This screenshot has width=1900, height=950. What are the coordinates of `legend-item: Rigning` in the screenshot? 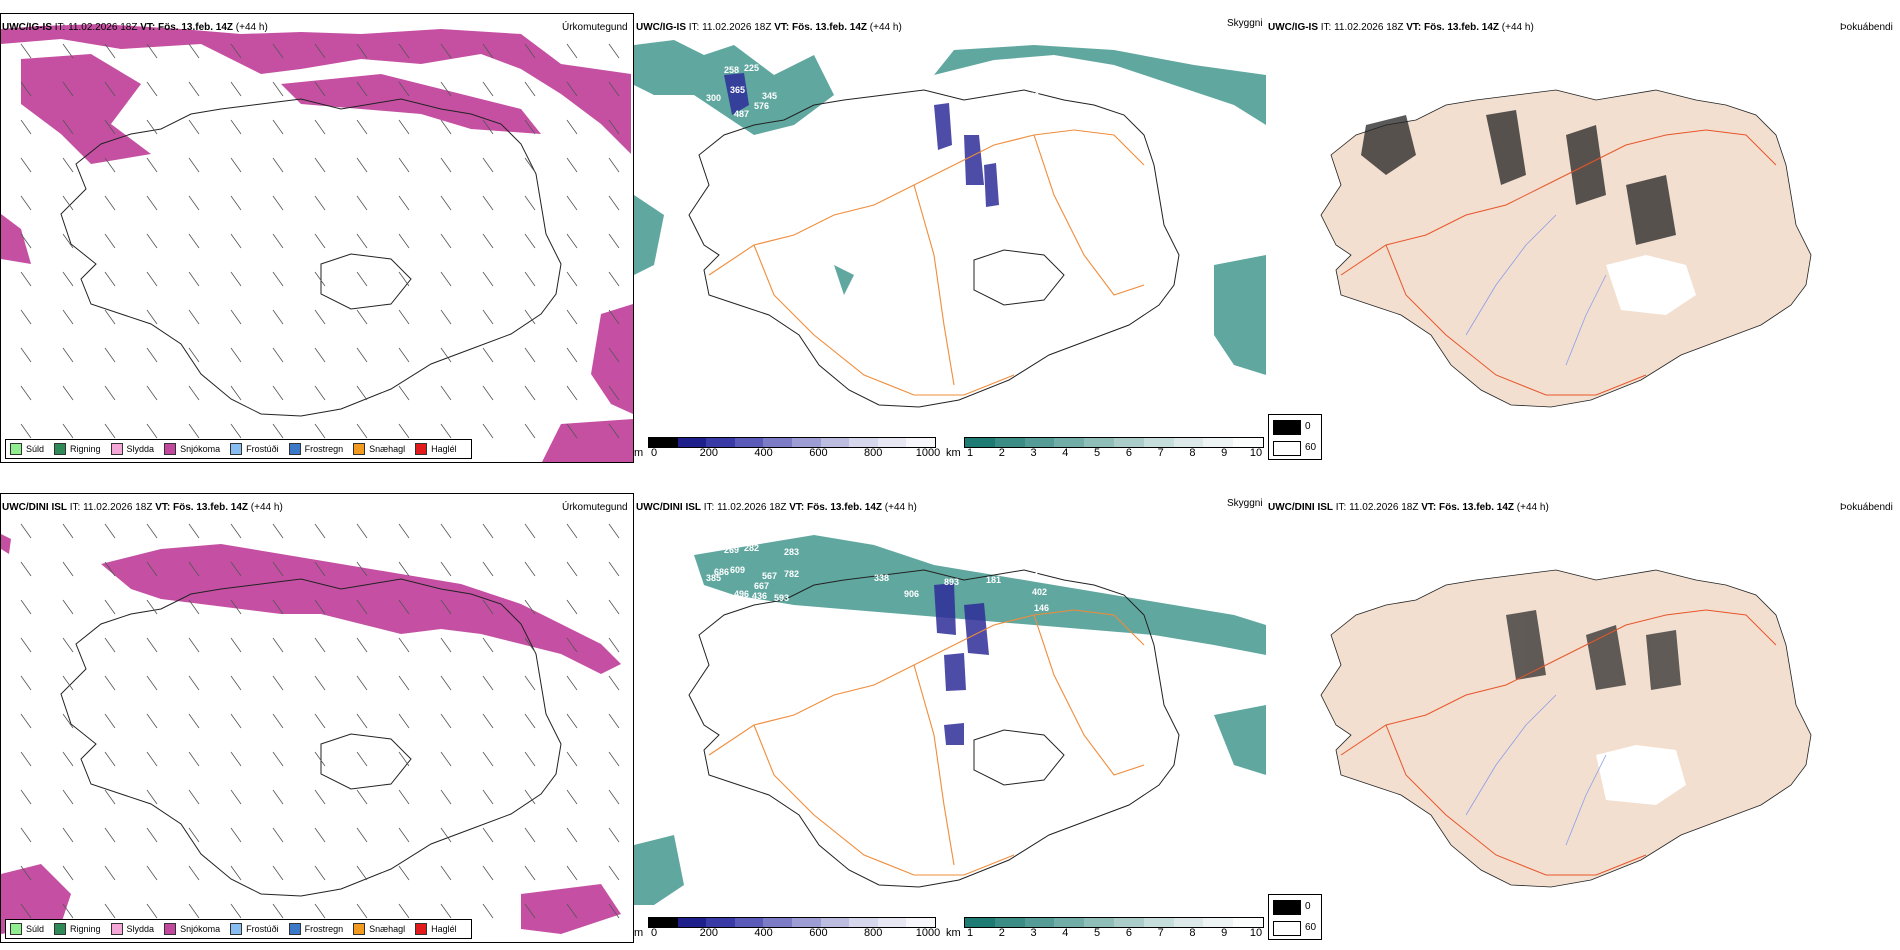 It's located at (77, 449).